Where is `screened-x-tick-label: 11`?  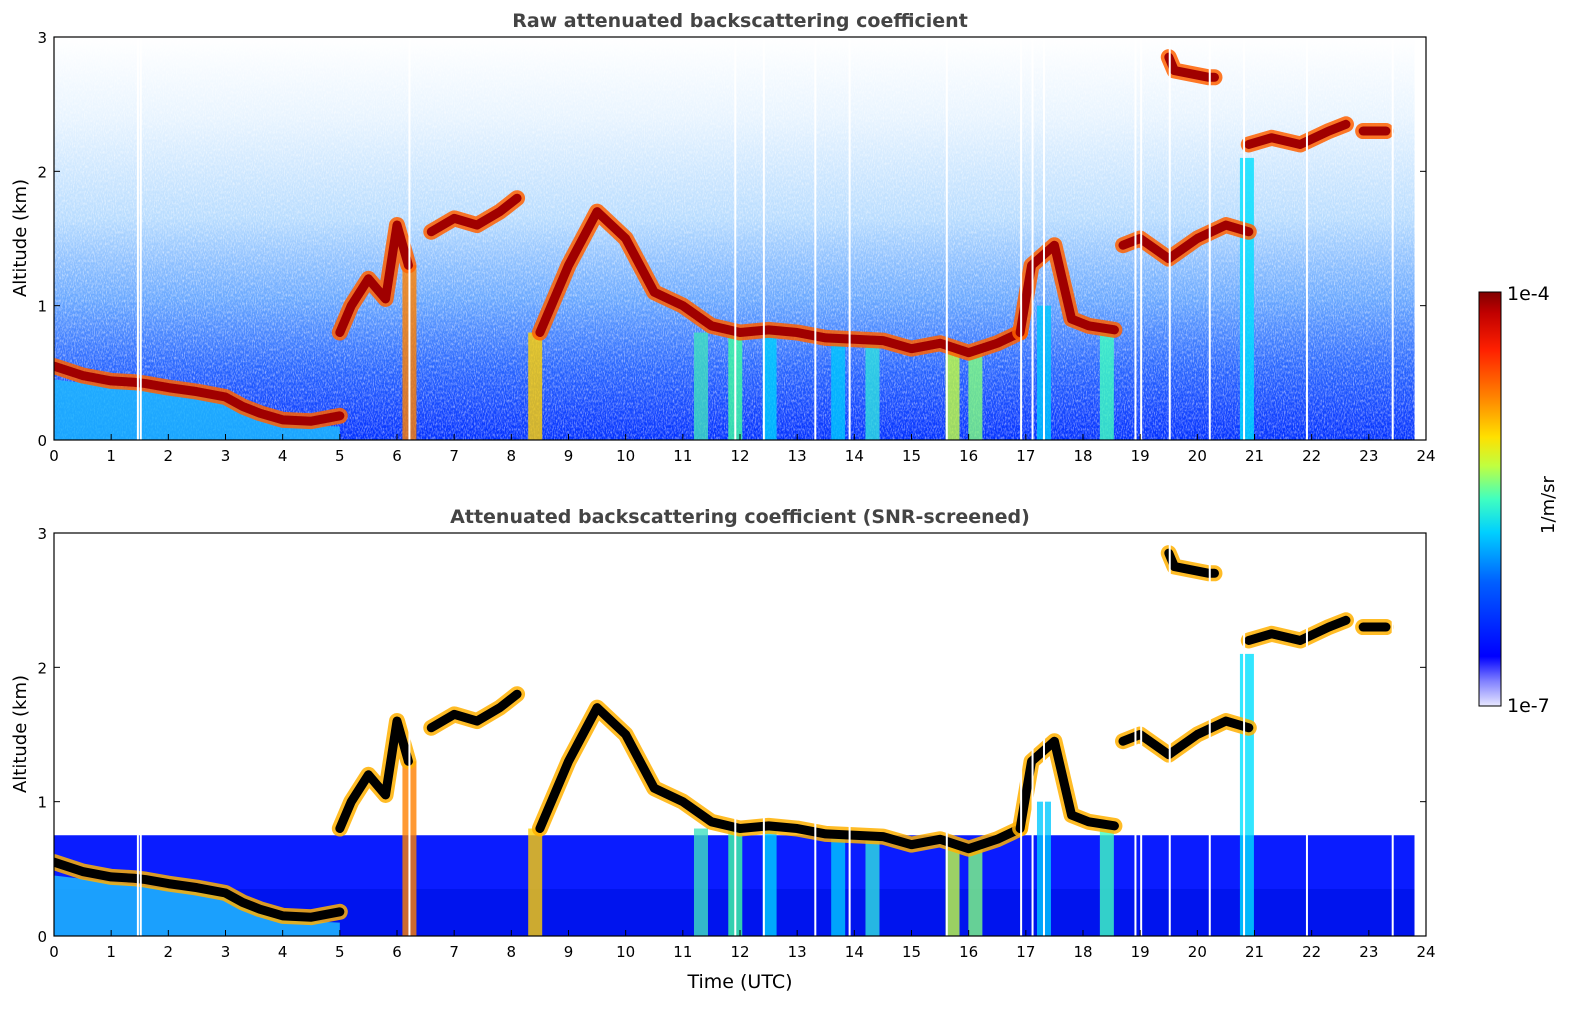 screened-x-tick-label: 11 is located at coordinates (682, 952).